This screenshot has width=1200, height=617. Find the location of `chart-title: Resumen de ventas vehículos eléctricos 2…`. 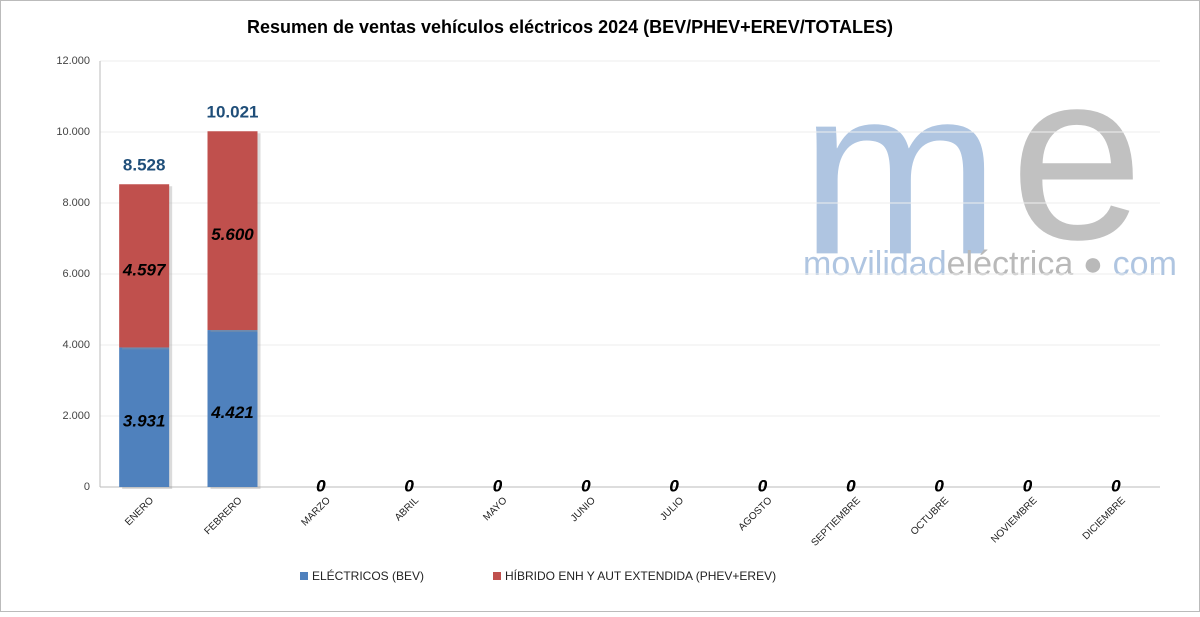

chart-title: Resumen de ventas vehículos eléctricos 2… is located at coordinates (570, 27).